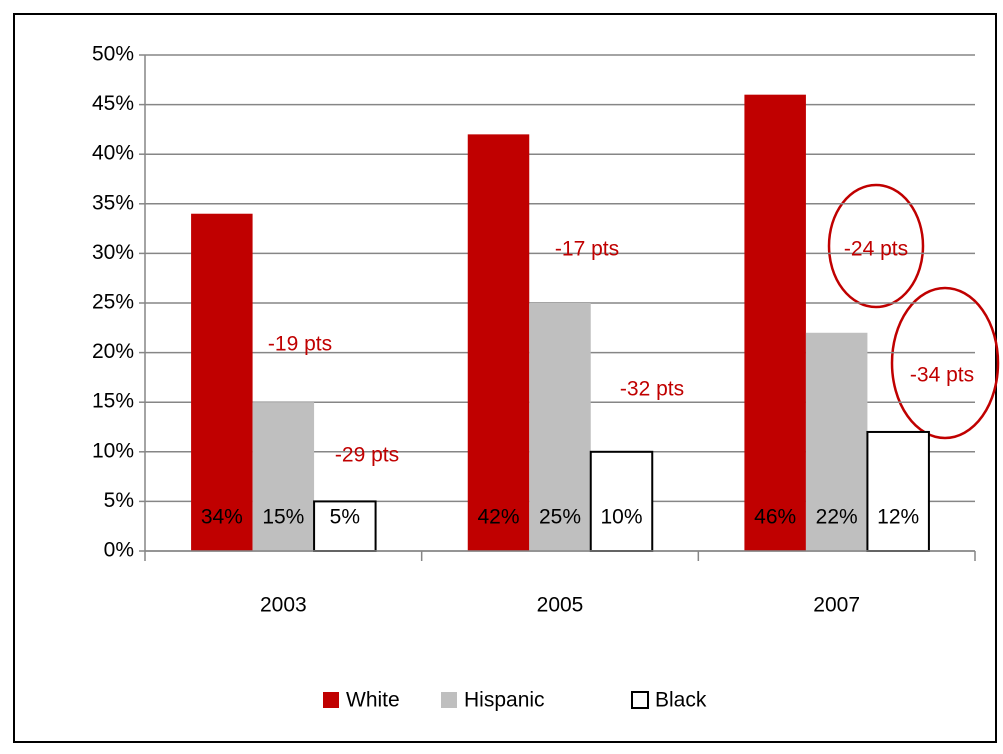  What do you see at coordinates (119, 500) in the screenshot?
I see `y-tick-label: 5%` at bounding box center [119, 500].